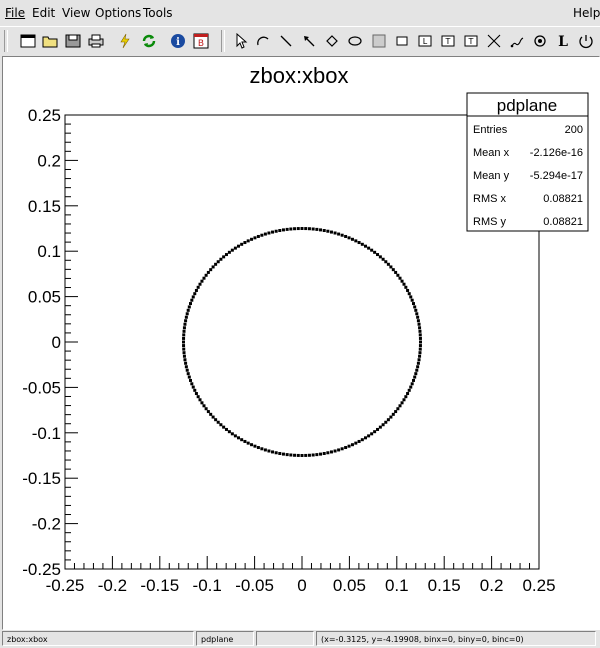 This screenshot has width=600, height=648. What do you see at coordinates (574, 130) in the screenshot?
I see `stats-row-value: 200` at bounding box center [574, 130].